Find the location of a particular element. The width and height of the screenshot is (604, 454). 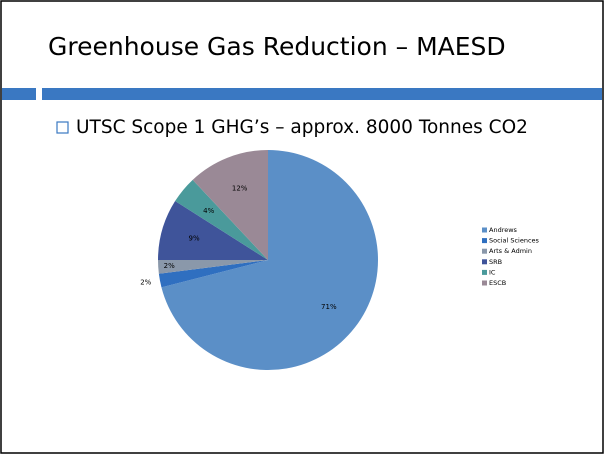

slide-title: Greenhouse Gas Reduction – MAESD is located at coordinates (277, 46).